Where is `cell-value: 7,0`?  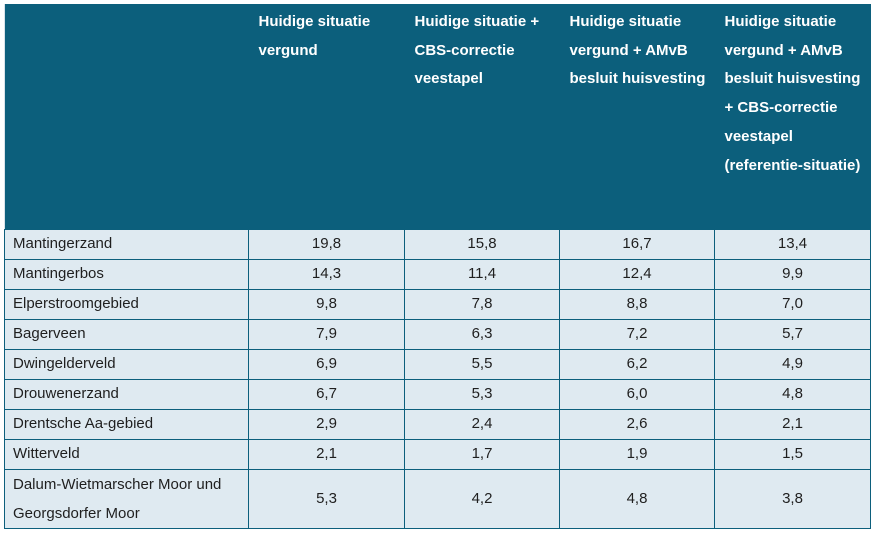 cell-value: 7,0 is located at coordinates (792, 304).